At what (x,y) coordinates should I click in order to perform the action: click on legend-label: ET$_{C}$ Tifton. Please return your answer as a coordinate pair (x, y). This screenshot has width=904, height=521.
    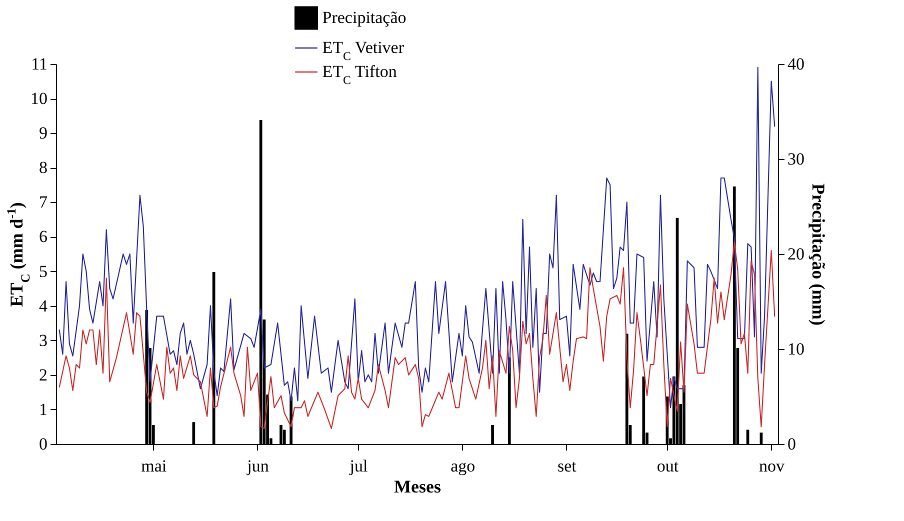
    Looking at the image, I should click on (360, 74).